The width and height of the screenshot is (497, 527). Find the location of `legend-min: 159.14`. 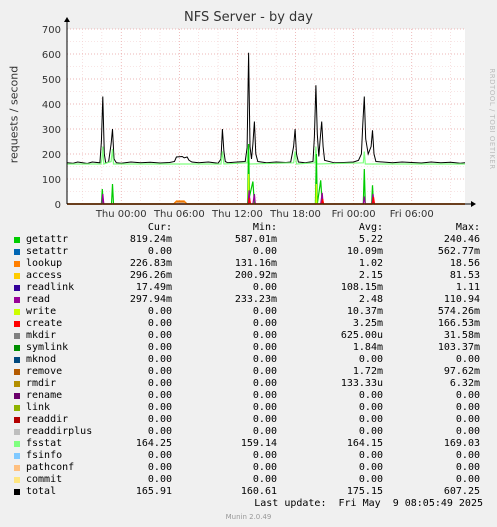

legend-min: 159.14 is located at coordinates (258, 443).